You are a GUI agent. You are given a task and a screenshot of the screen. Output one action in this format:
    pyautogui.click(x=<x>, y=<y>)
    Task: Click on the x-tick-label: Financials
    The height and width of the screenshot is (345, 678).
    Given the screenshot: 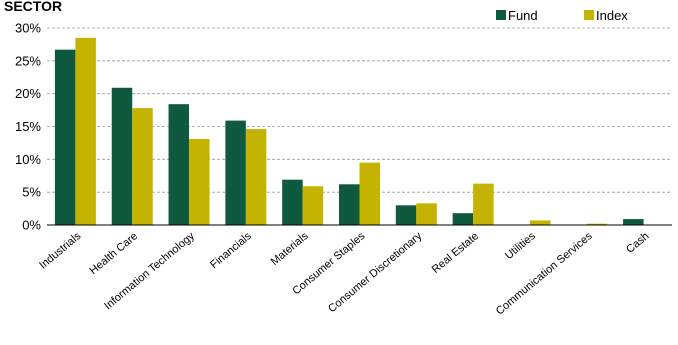 What is the action you would take?
    pyautogui.click(x=231, y=250)
    